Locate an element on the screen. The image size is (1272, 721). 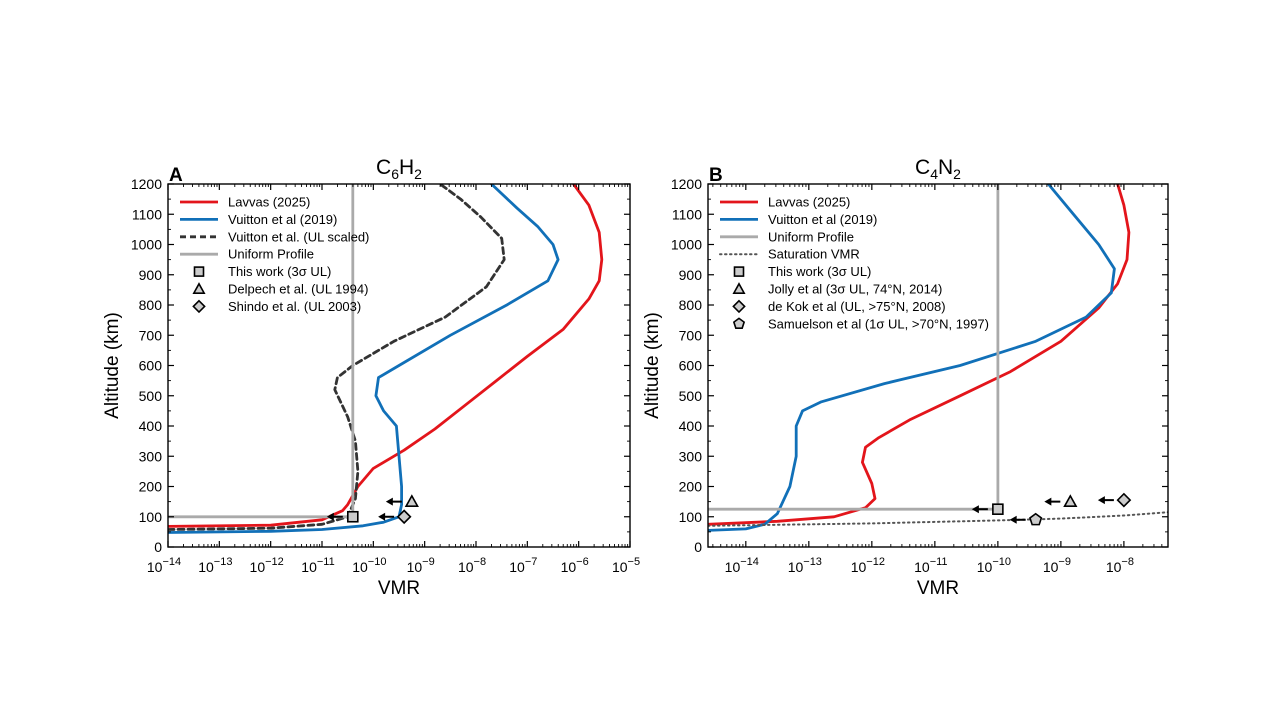
y-tick-label: 300 is located at coordinates (151, 456).